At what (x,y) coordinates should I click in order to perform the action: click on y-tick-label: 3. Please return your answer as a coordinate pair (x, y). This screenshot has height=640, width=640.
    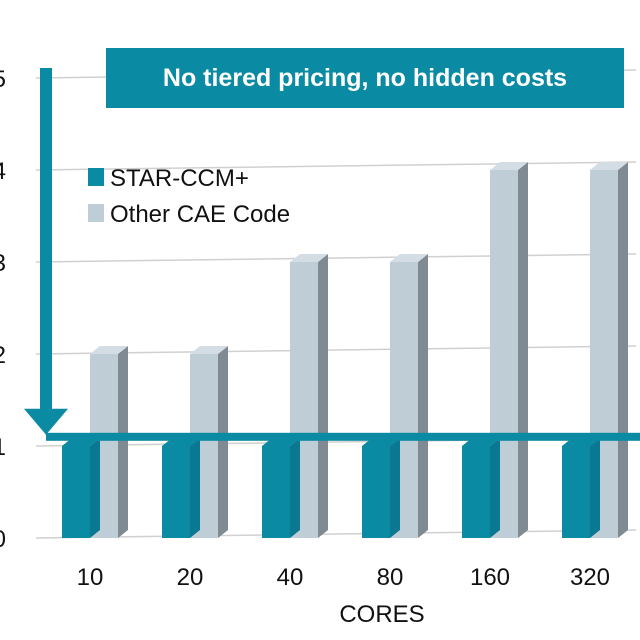
    Looking at the image, I should click on (3, 263).